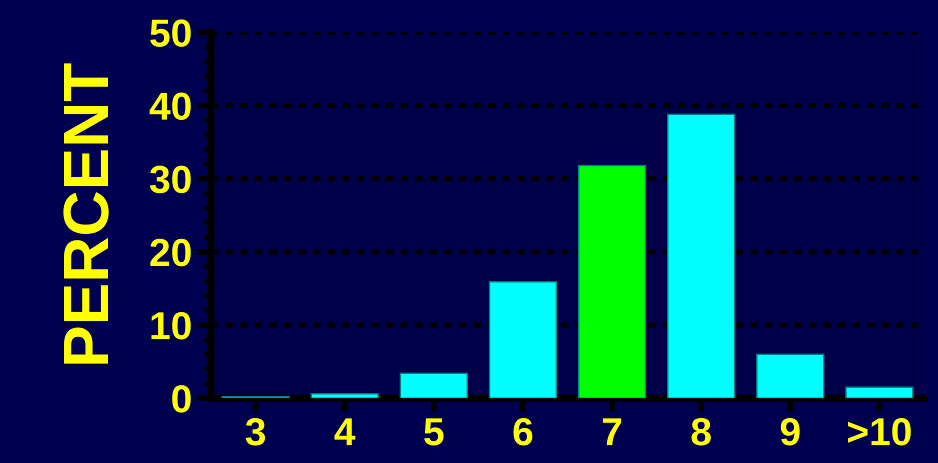  What do you see at coordinates (170, 180) in the screenshot?
I see `y-tick-label: 30` at bounding box center [170, 180].